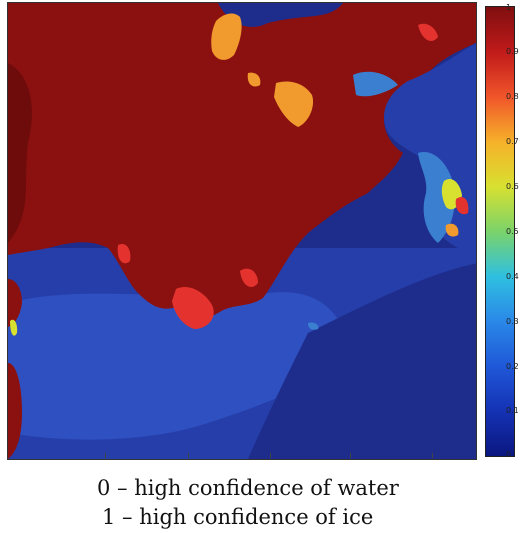 This screenshot has height=533, width=531. Describe the element at coordinates (512, 231) in the screenshot. I see `colorbar-tick-label: 0.5` at that location.